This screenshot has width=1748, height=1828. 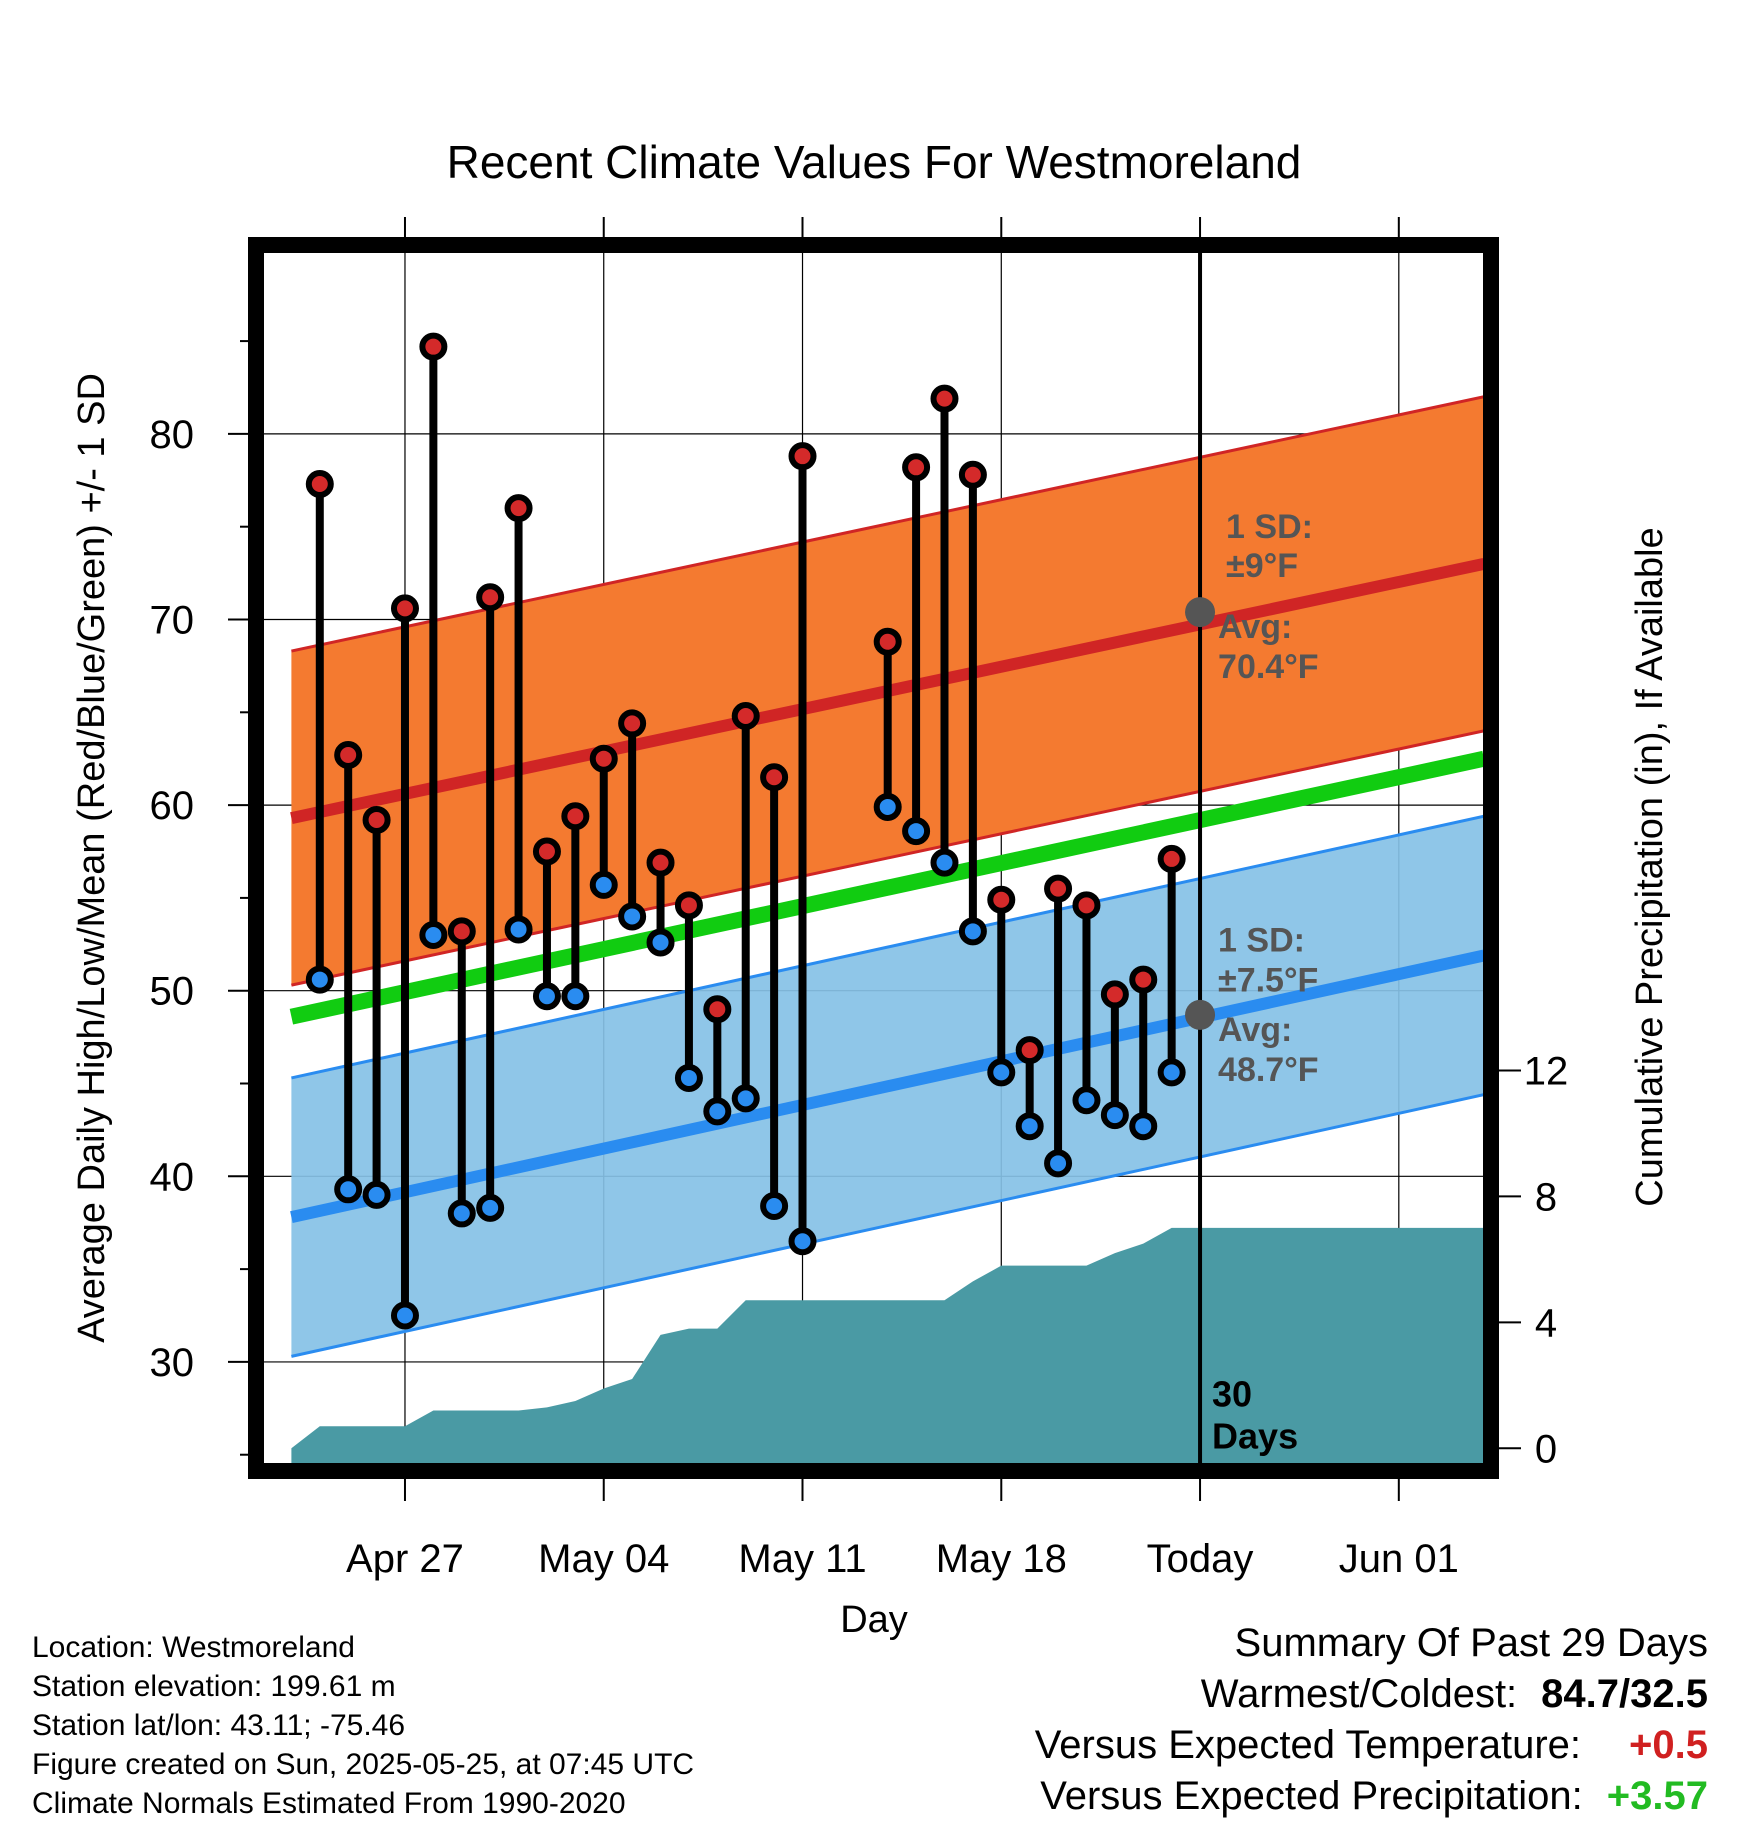 What do you see at coordinates (172, 1177) in the screenshot?
I see `y-axis-tick-label: 40` at bounding box center [172, 1177].